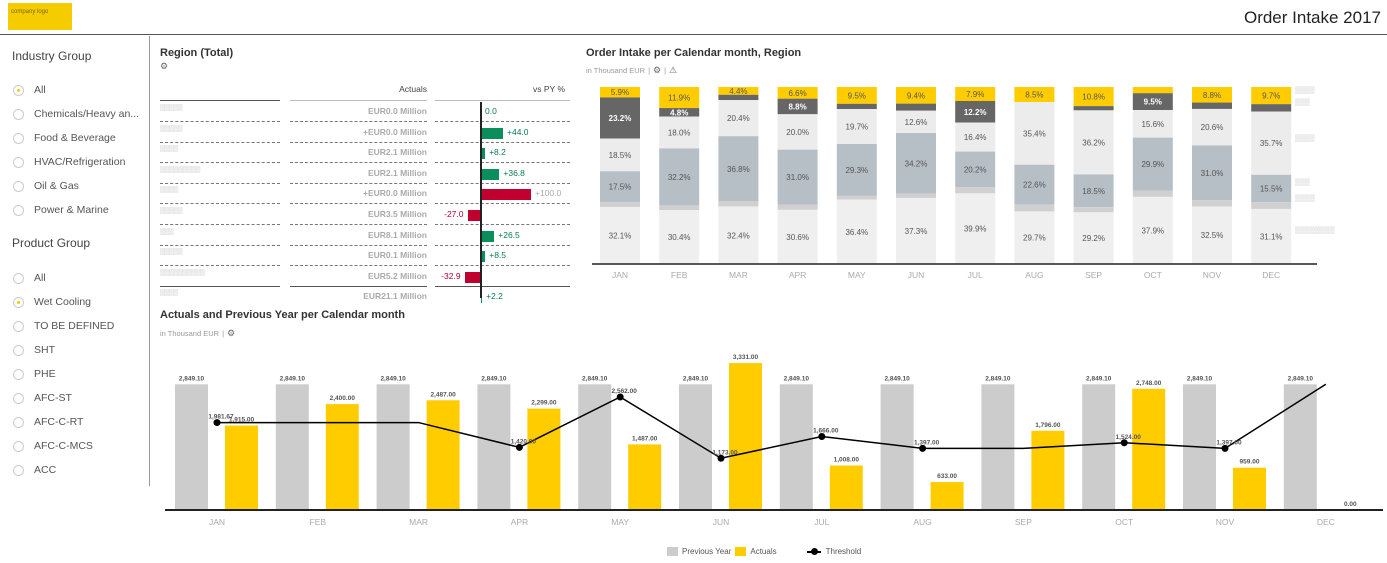 This screenshot has width=1387, height=563. I want to click on segment-label: 22.6%, so click(1034, 185).